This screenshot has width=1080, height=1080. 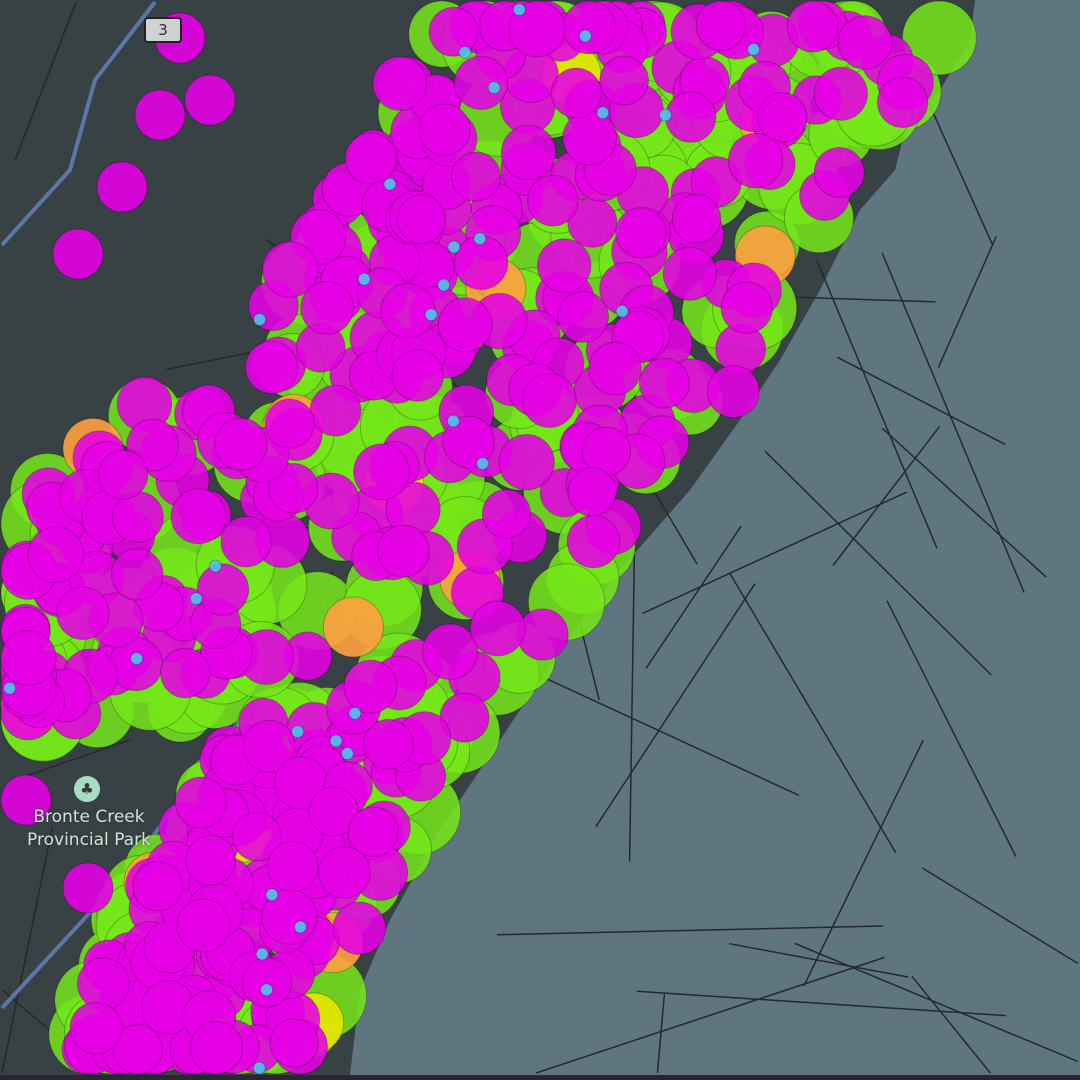 What do you see at coordinates (939, 38) in the screenshot?
I see `marker-green` at bounding box center [939, 38].